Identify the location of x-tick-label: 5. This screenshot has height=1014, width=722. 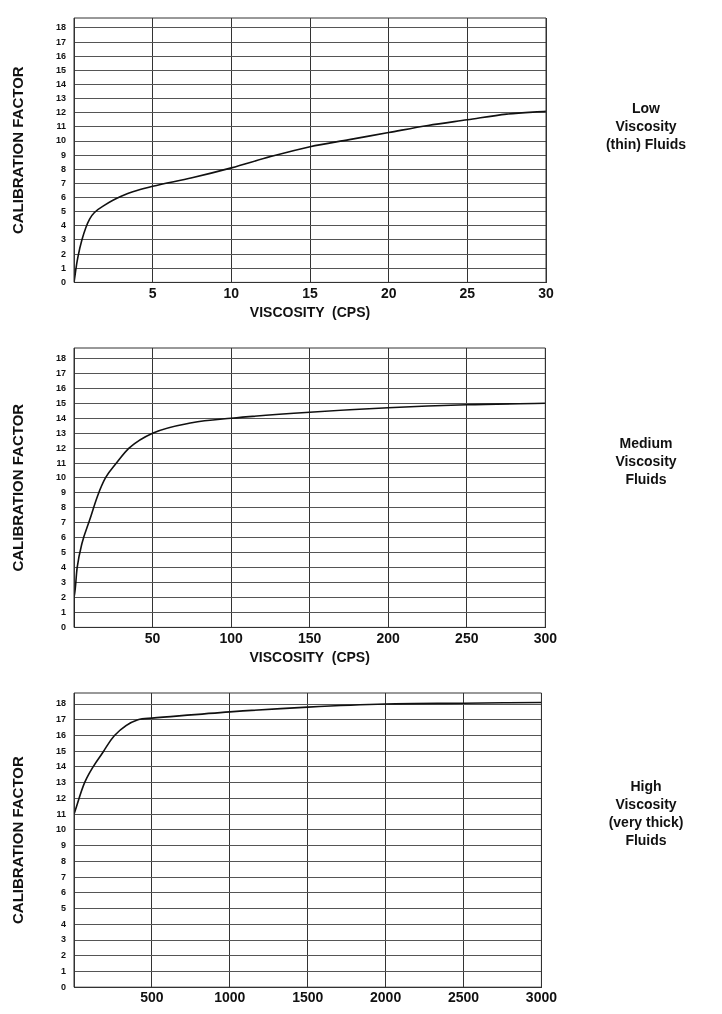
(152, 292).